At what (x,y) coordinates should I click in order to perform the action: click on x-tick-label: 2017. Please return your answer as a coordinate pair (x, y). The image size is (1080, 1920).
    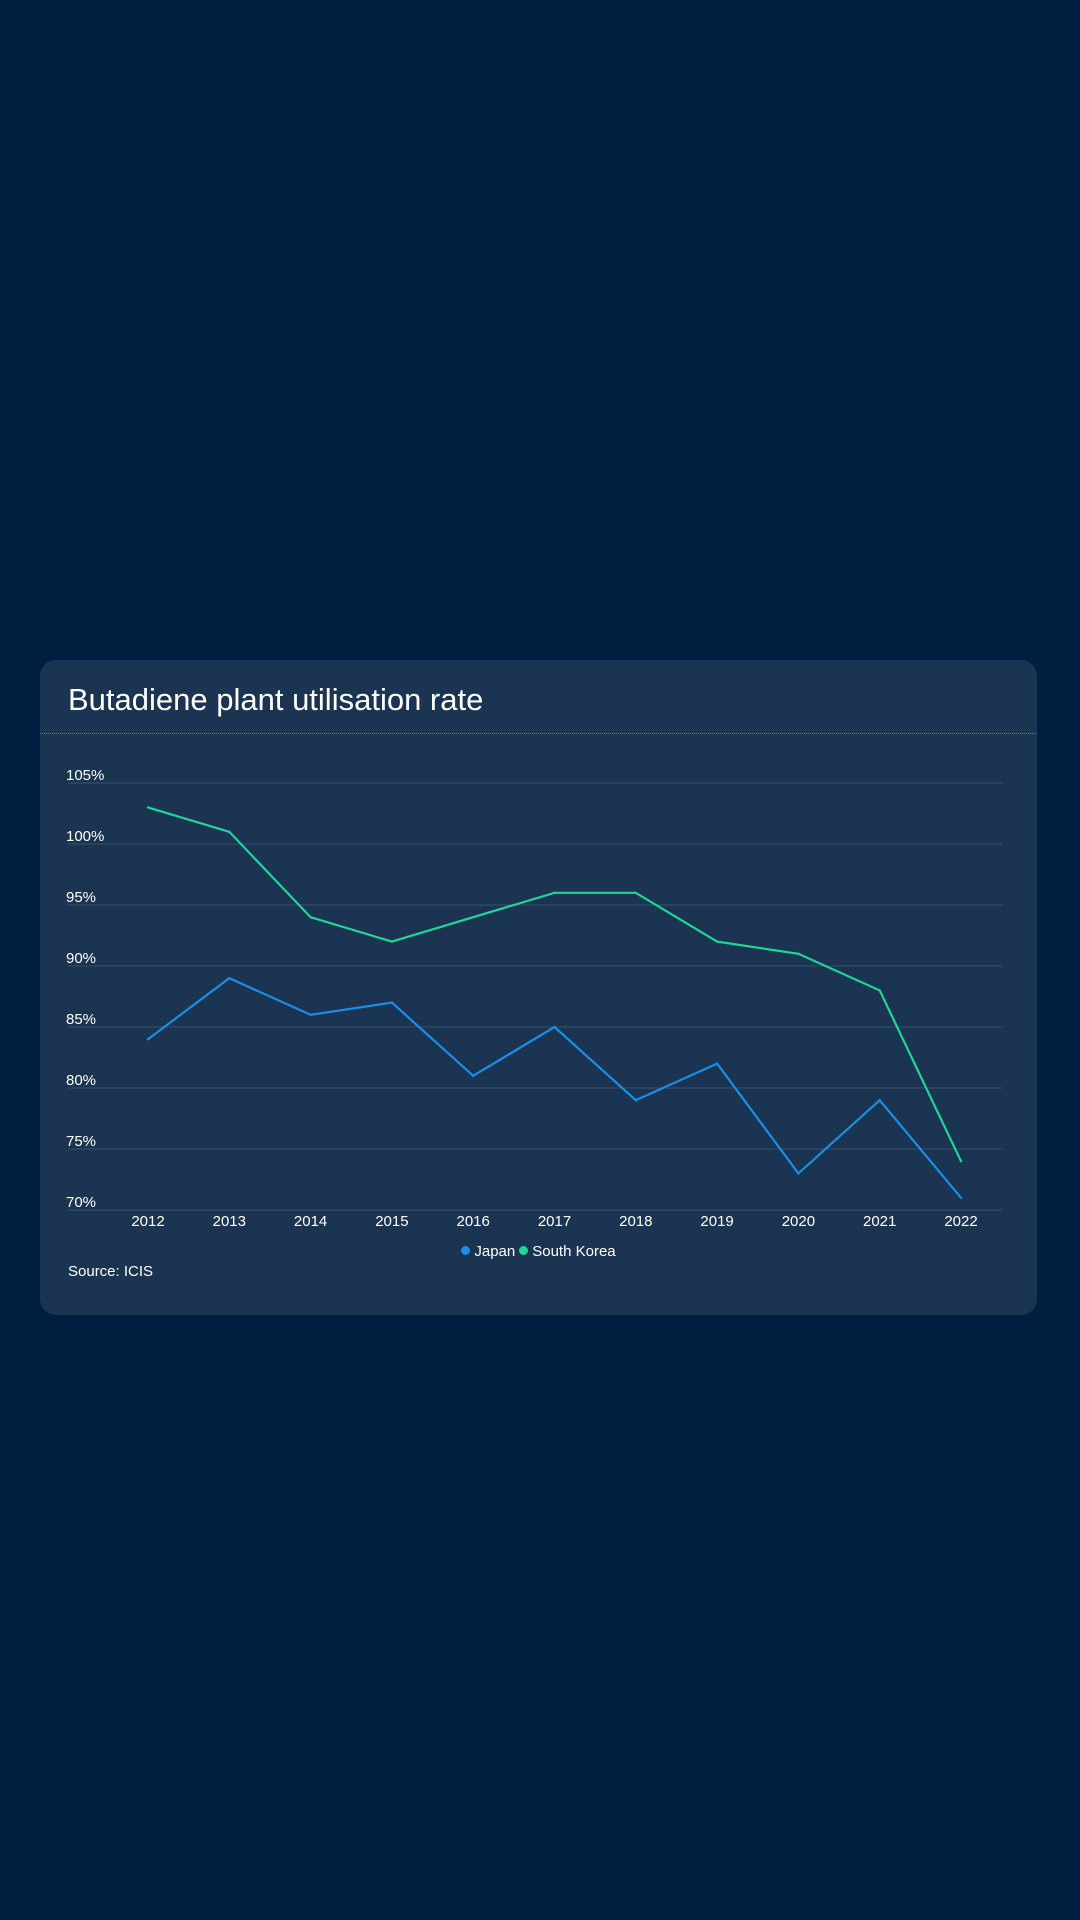
    Looking at the image, I should click on (554, 1221).